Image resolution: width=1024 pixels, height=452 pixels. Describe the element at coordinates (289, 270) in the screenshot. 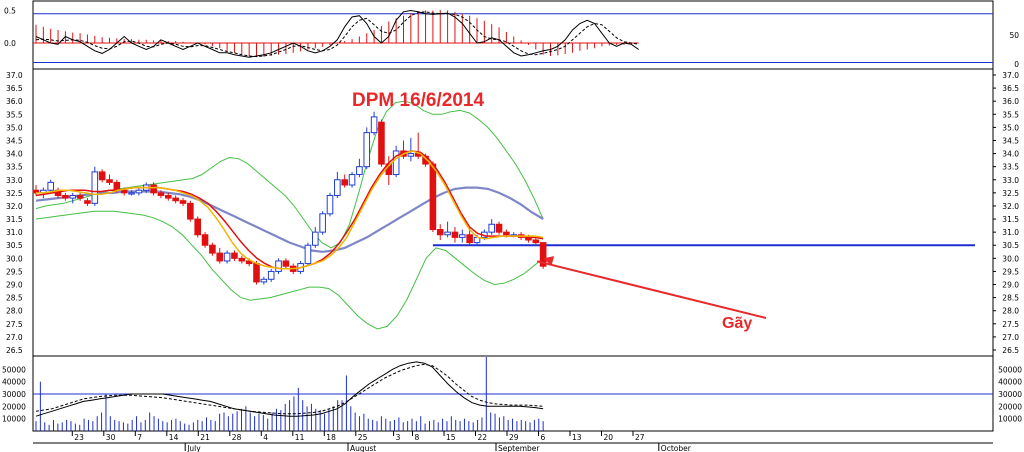

I see `bollinger-lower` at that location.